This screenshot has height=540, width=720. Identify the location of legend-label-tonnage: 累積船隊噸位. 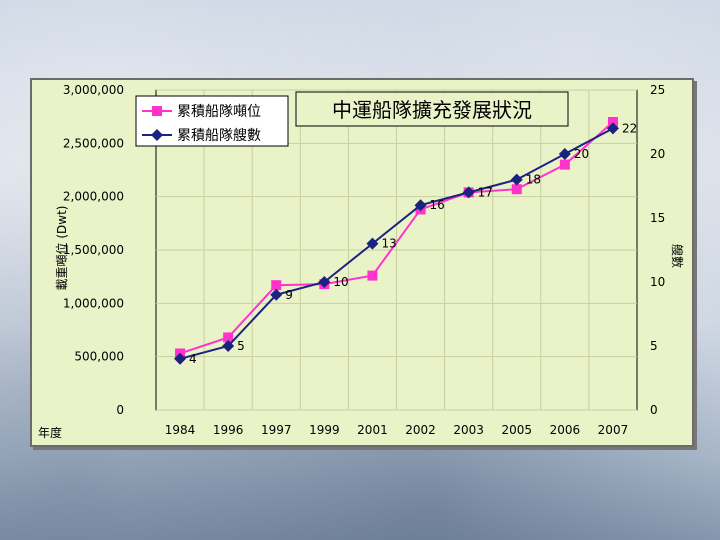
(219, 112).